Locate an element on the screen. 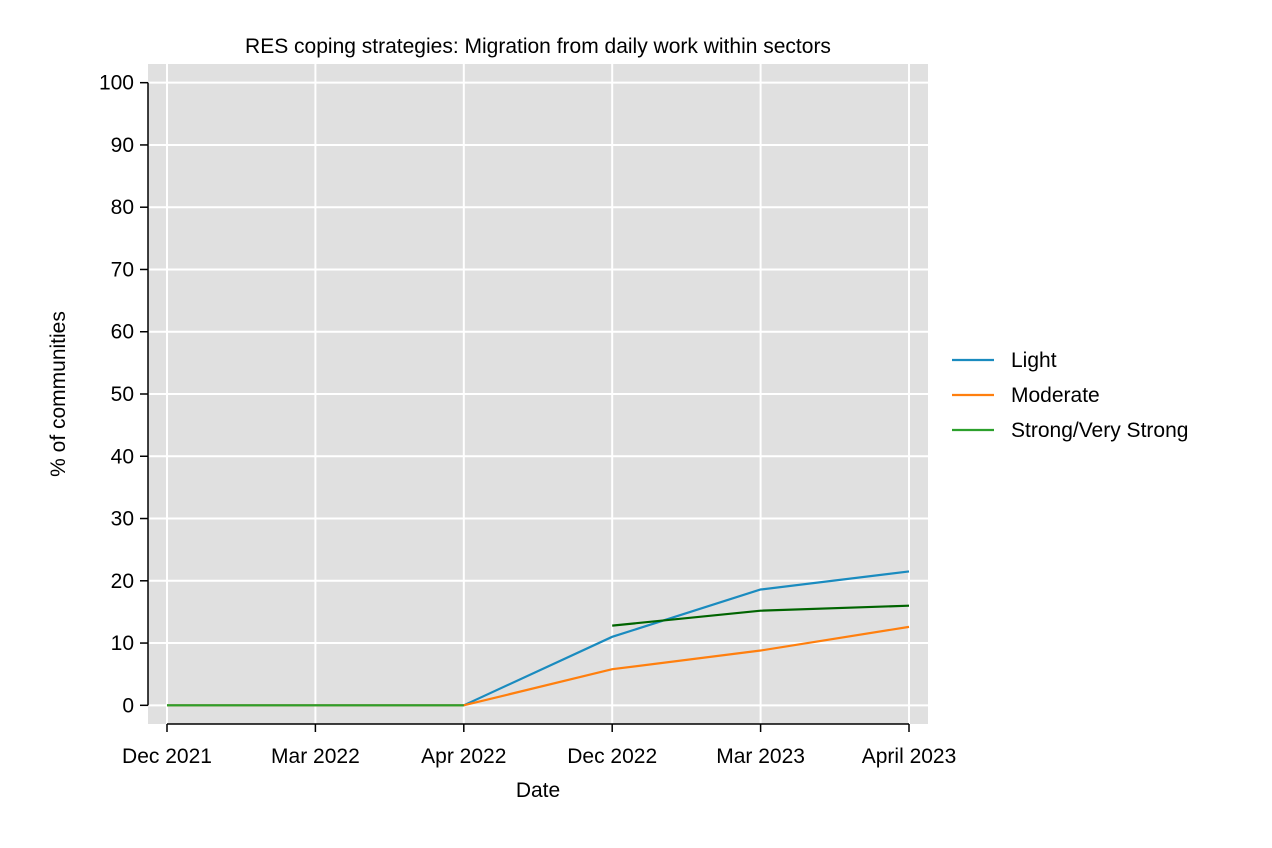  y-tick-label: 40 is located at coordinates (122, 456).